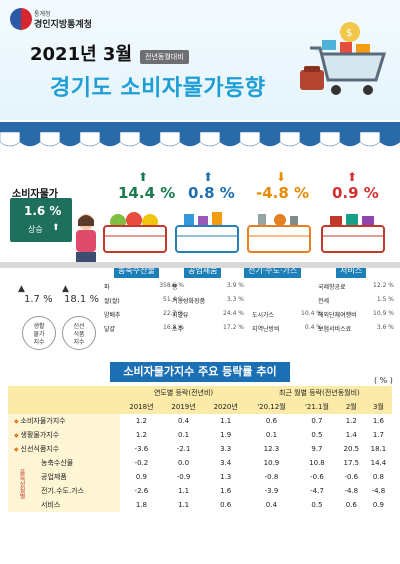 This screenshot has width=400, height=564. I want to click on cpi-box, so click(41, 220).